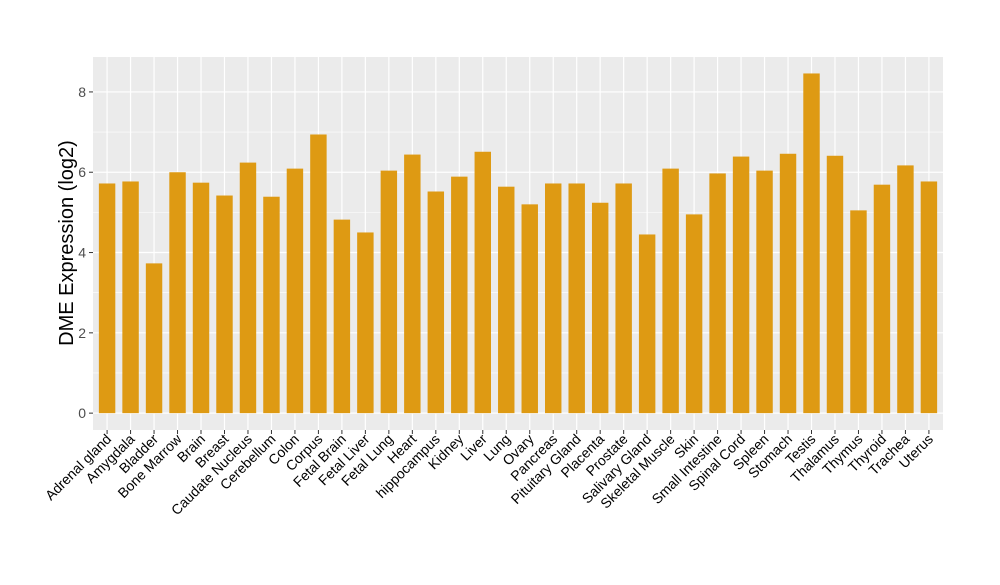 This screenshot has height=585, width=1000. What do you see at coordinates (201, 298) in the screenshot?
I see `bar-brain` at bounding box center [201, 298].